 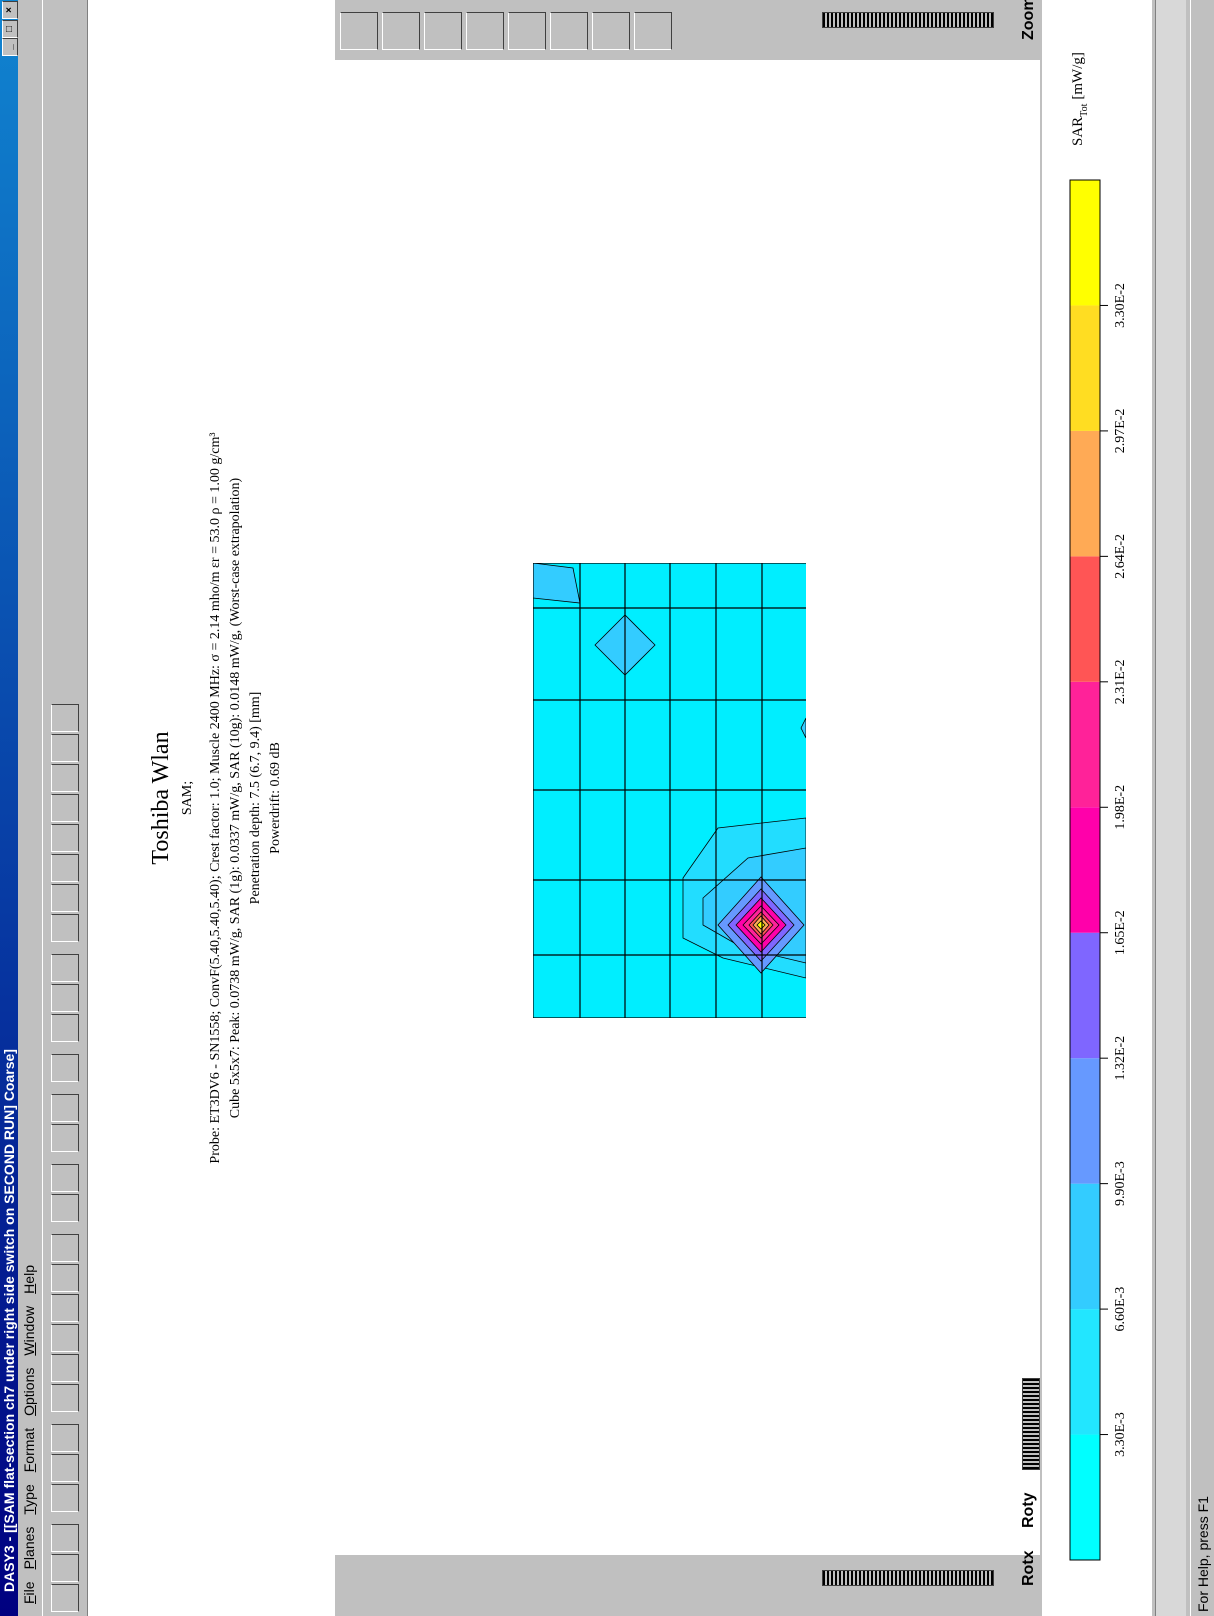 What do you see at coordinates (29, 808) in the screenshot?
I see `menu-bar: File Planes Type Format Options Window Help` at bounding box center [29, 808].